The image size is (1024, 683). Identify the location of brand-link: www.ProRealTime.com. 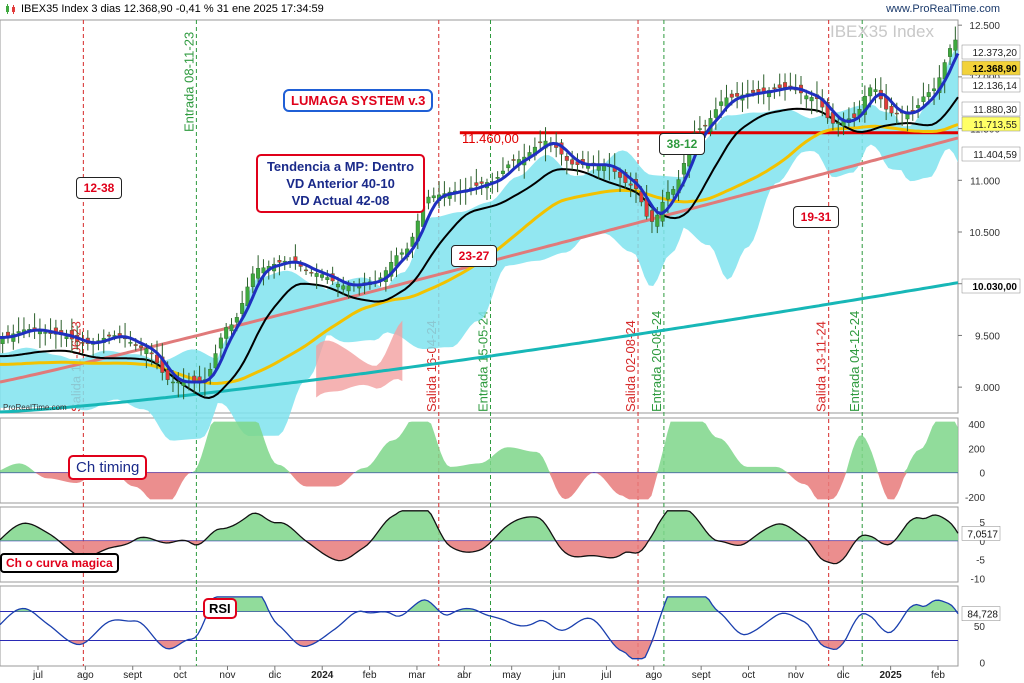
(943, 9).